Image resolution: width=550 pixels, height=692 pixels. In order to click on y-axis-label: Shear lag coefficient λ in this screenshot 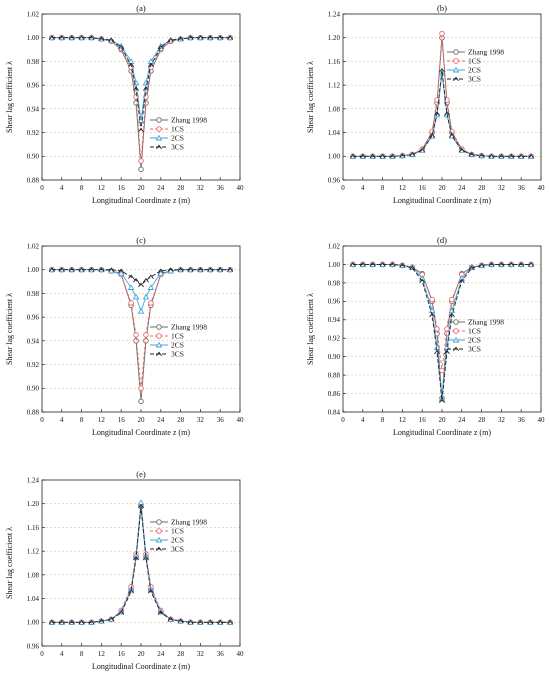, I will do `click(9, 563)`.